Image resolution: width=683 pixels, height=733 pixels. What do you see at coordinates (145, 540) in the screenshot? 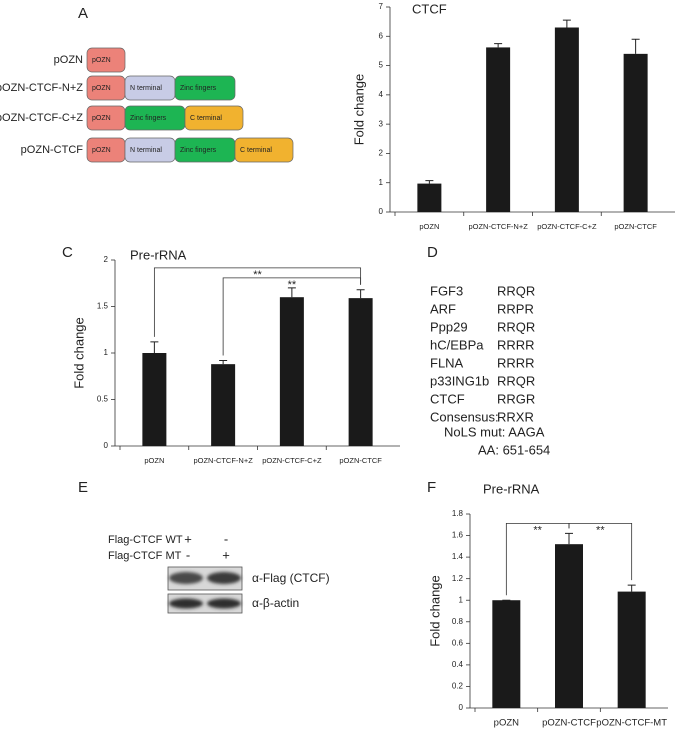
I see `blot-condition: Flag-CTCF WT` at bounding box center [145, 540].